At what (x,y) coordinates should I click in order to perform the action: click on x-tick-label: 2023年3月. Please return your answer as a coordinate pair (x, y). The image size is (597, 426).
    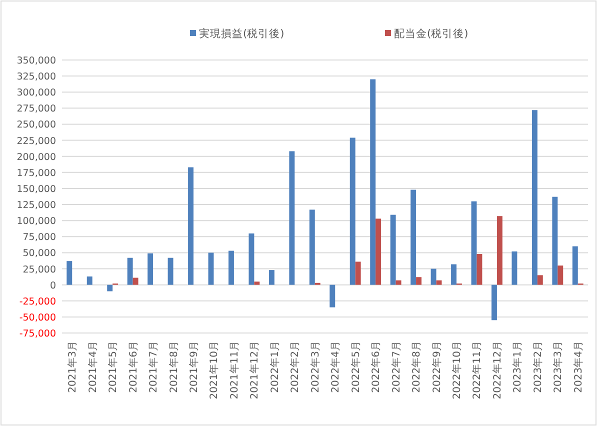
    Looking at the image, I should click on (558, 367).